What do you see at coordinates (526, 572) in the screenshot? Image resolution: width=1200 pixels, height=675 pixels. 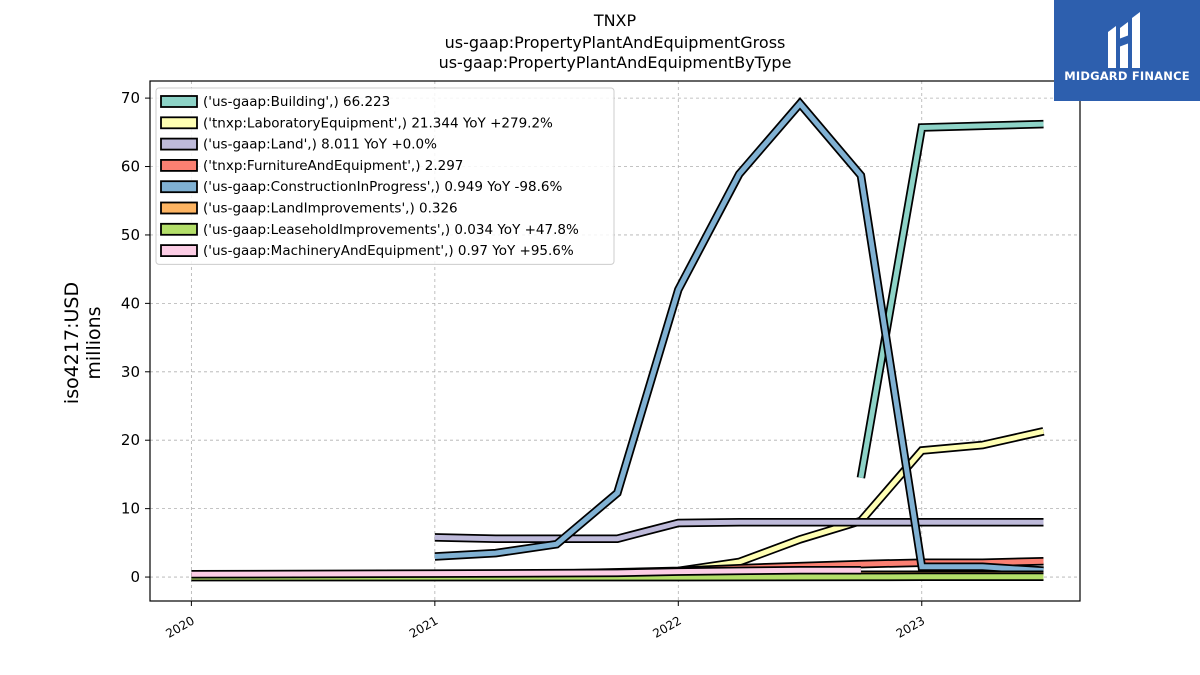 I see `series-line-us-gaap-machineryandequipment-yoy` at bounding box center [526, 572].